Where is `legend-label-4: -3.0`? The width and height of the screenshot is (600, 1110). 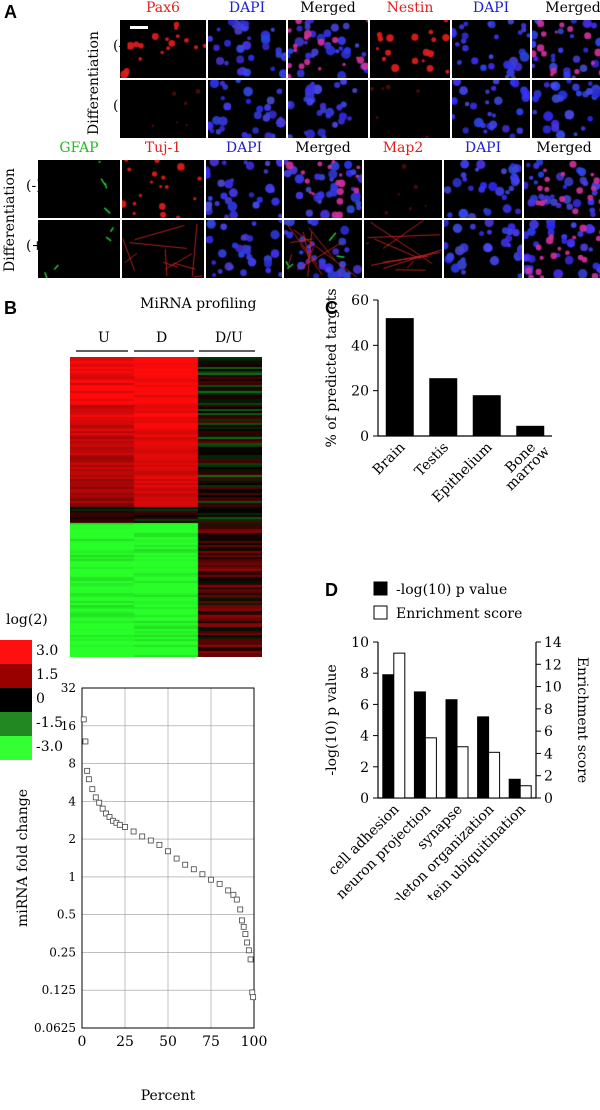
legend-label-4: -3.0 is located at coordinates (49, 747).